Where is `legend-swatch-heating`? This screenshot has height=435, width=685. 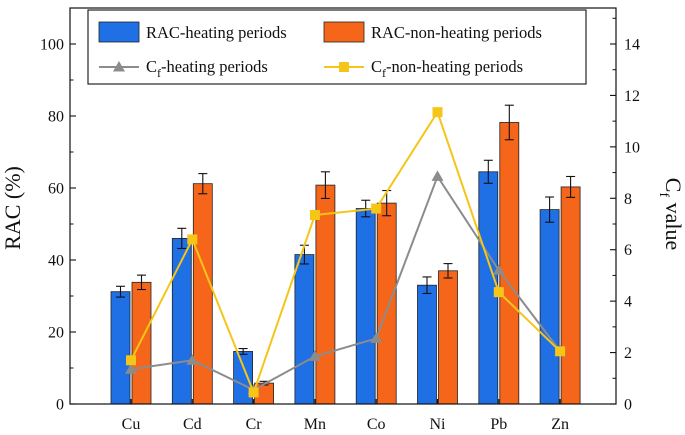 legend-swatch-heating is located at coordinates (119, 32).